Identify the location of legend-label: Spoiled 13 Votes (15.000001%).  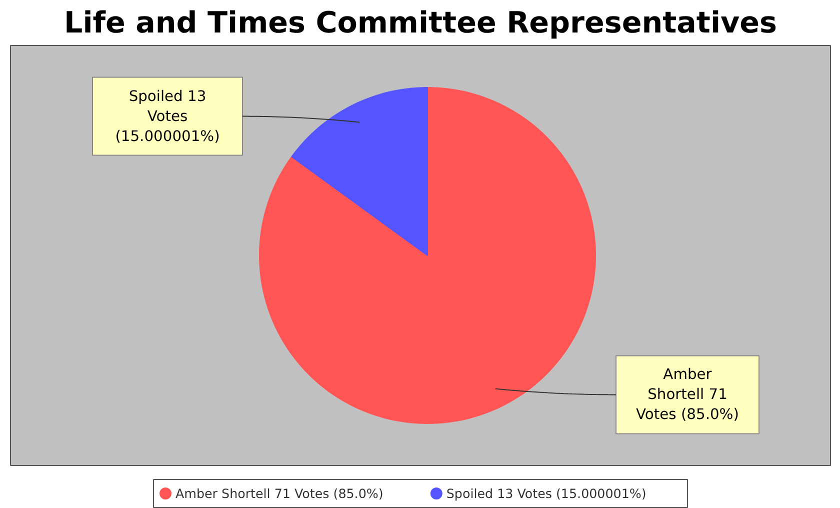
(546, 493).